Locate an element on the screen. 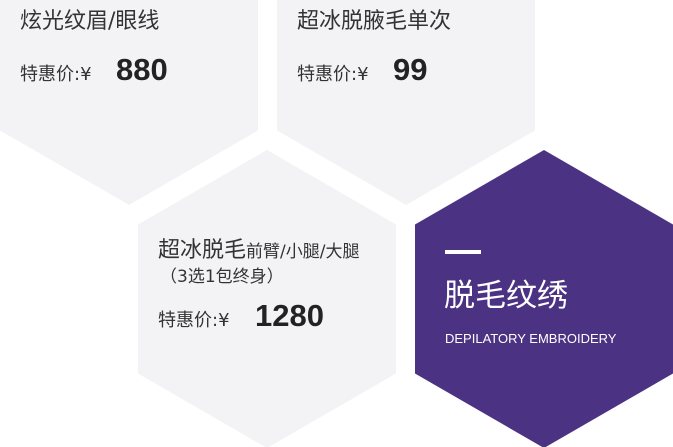  featured-title: 脱毛纹绣 is located at coordinates (506, 296).